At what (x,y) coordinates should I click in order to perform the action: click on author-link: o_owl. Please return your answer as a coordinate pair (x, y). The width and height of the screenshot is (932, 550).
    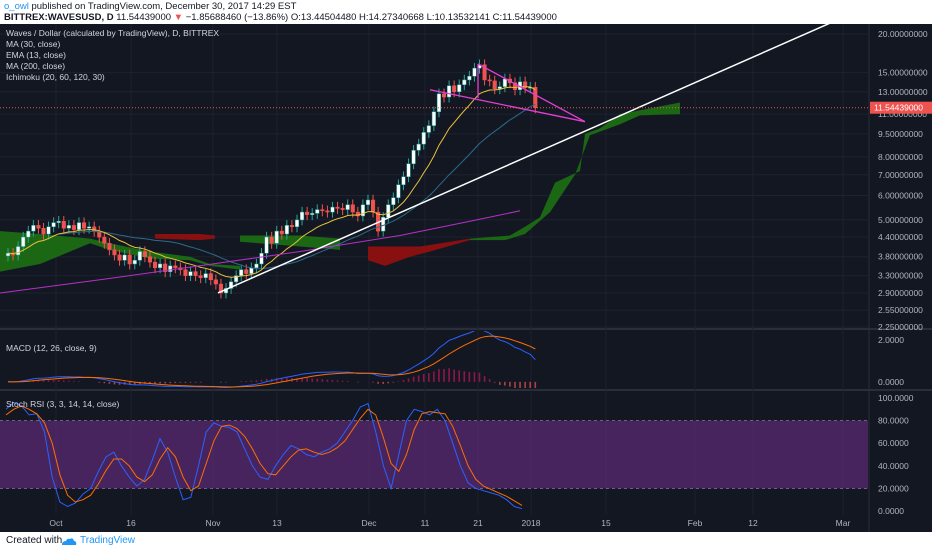
    Looking at the image, I should click on (16, 6).